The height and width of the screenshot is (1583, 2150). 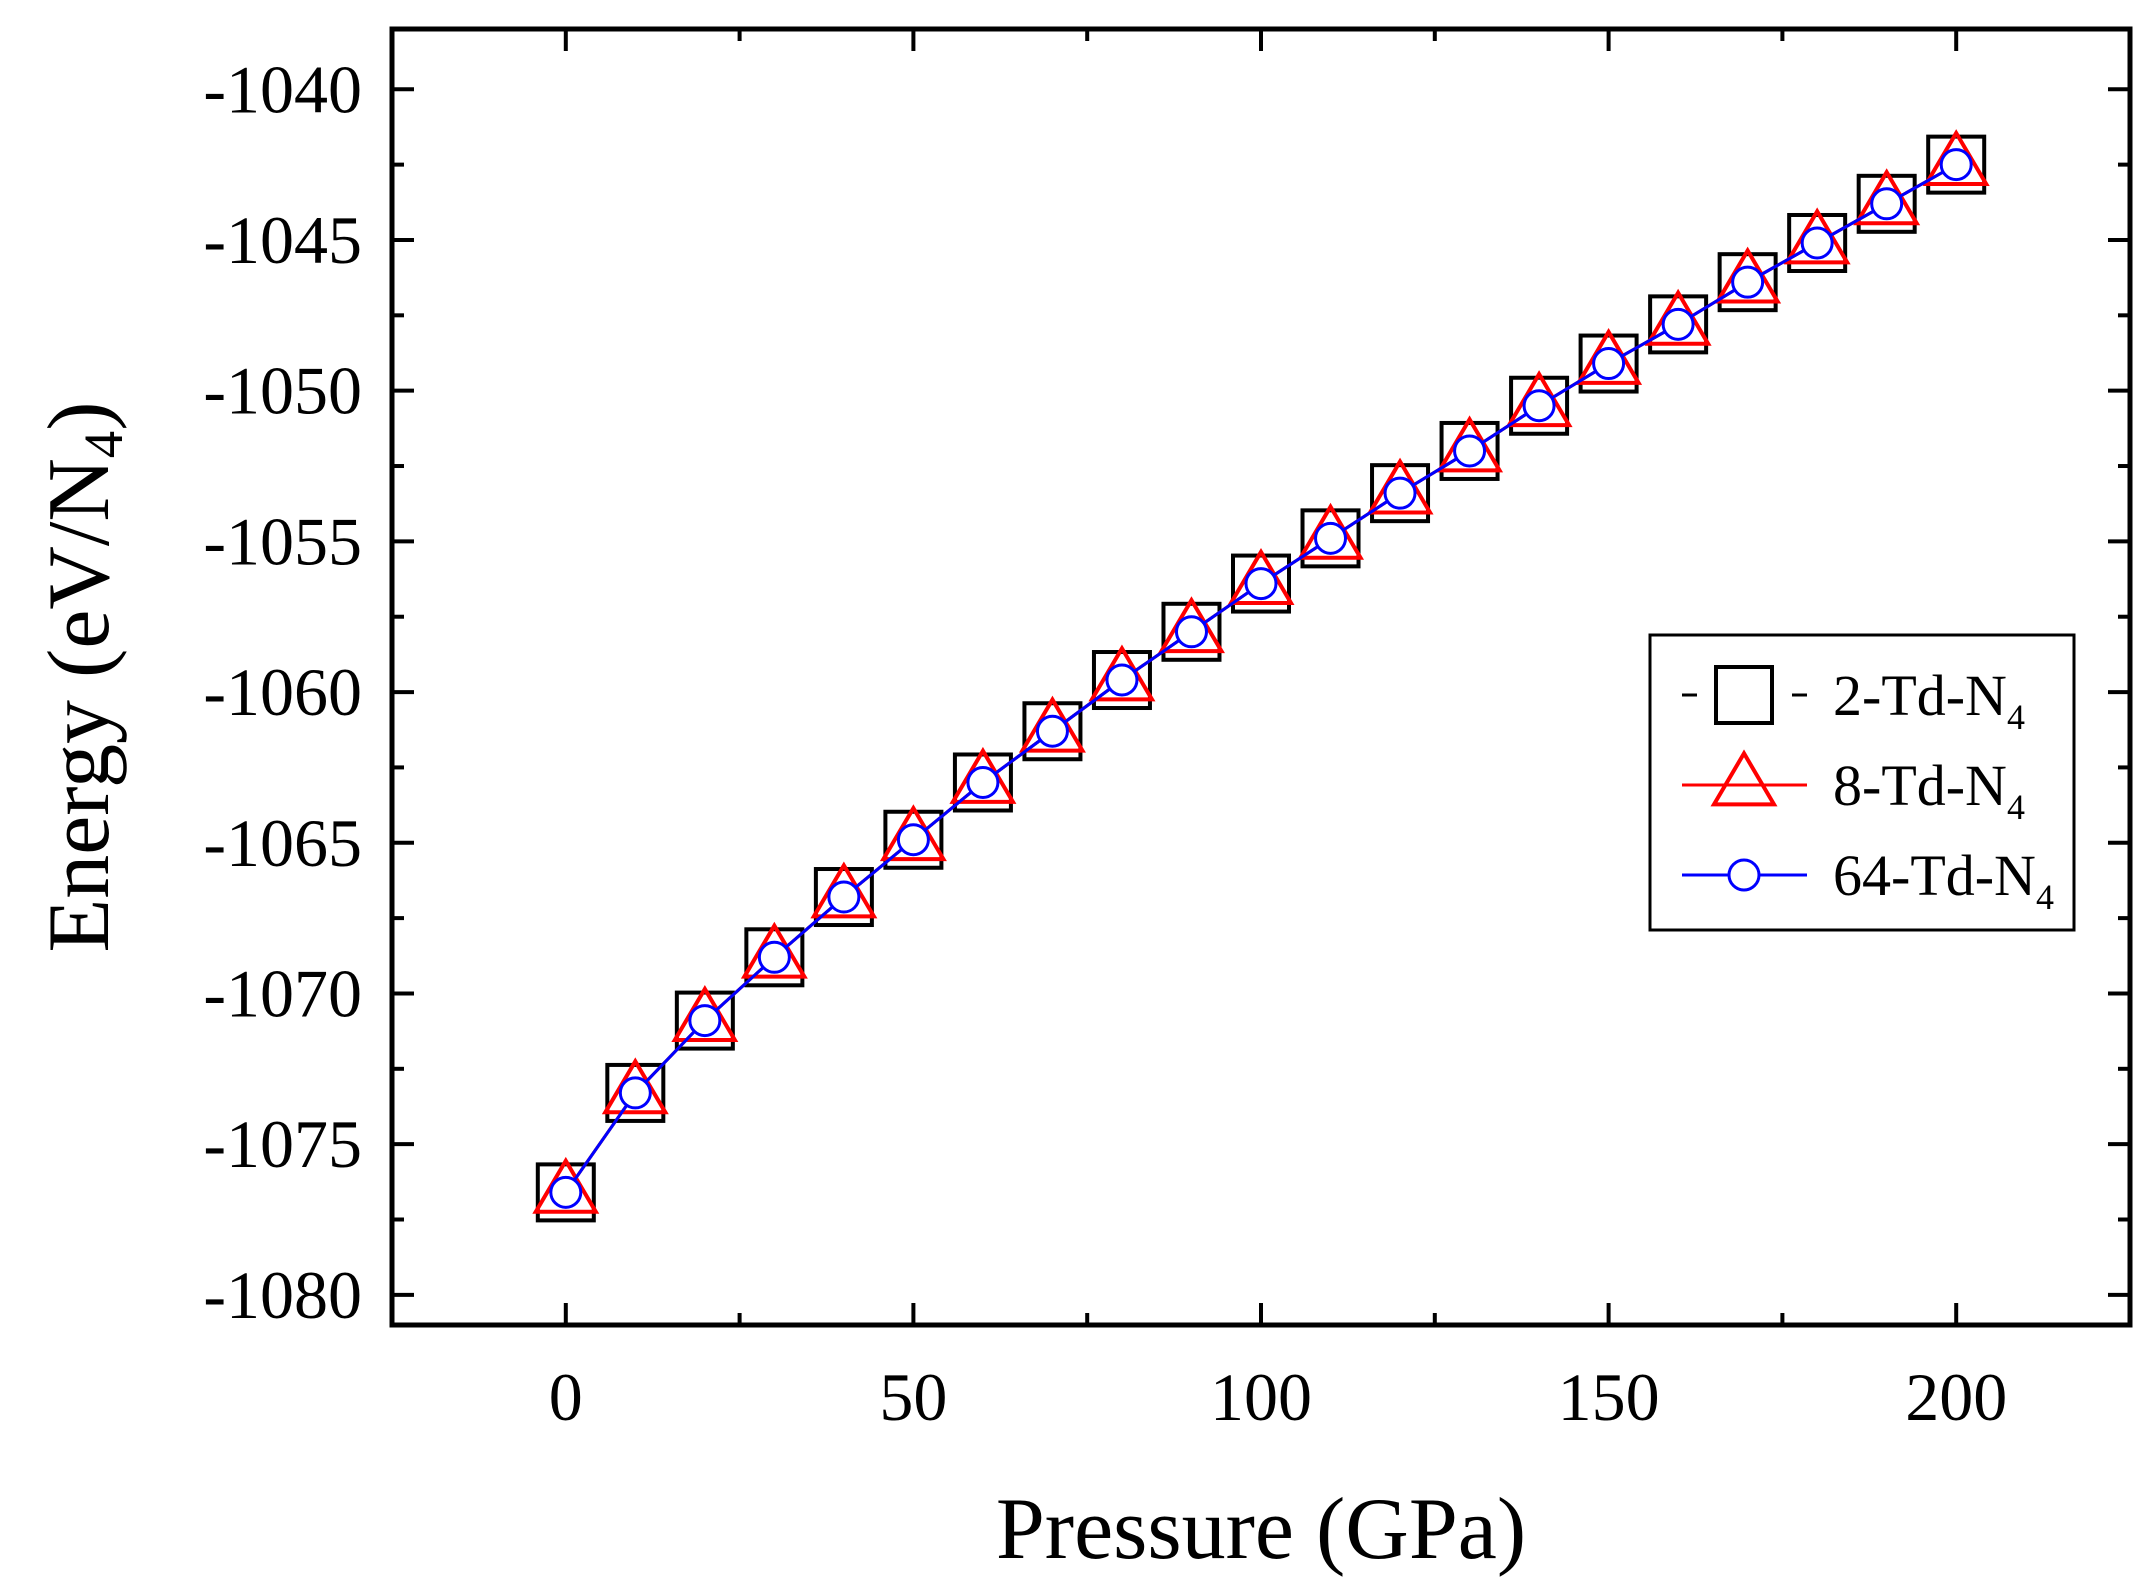 I want to click on x-tick-label: 0, so click(x=566, y=1397).